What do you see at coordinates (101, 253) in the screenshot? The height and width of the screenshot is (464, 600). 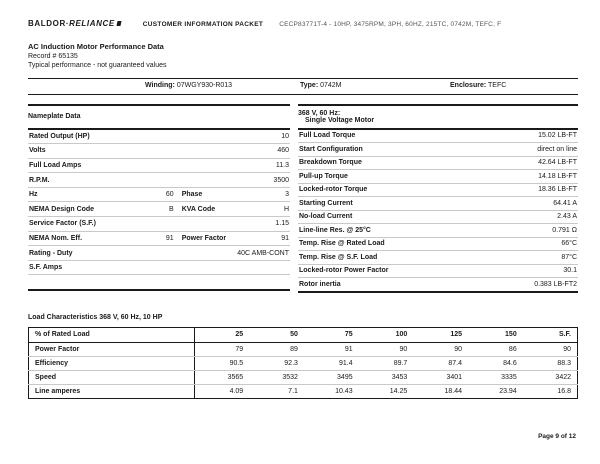 I see `row-label: Rating - Duty` at bounding box center [101, 253].